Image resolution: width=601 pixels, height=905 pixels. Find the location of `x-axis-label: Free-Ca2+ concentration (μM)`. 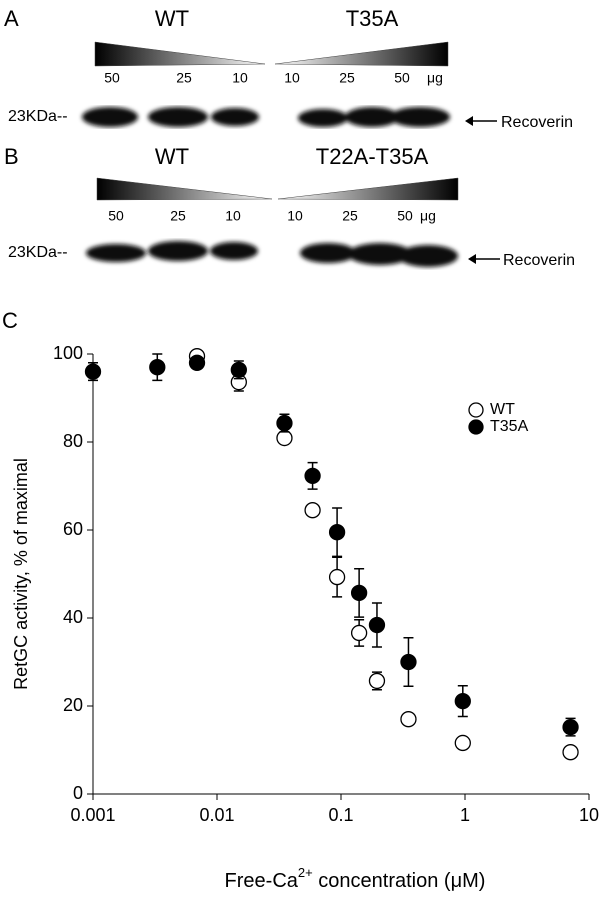

x-axis-label: Free-Ca2+ concentration (μM) is located at coordinates (355, 878).